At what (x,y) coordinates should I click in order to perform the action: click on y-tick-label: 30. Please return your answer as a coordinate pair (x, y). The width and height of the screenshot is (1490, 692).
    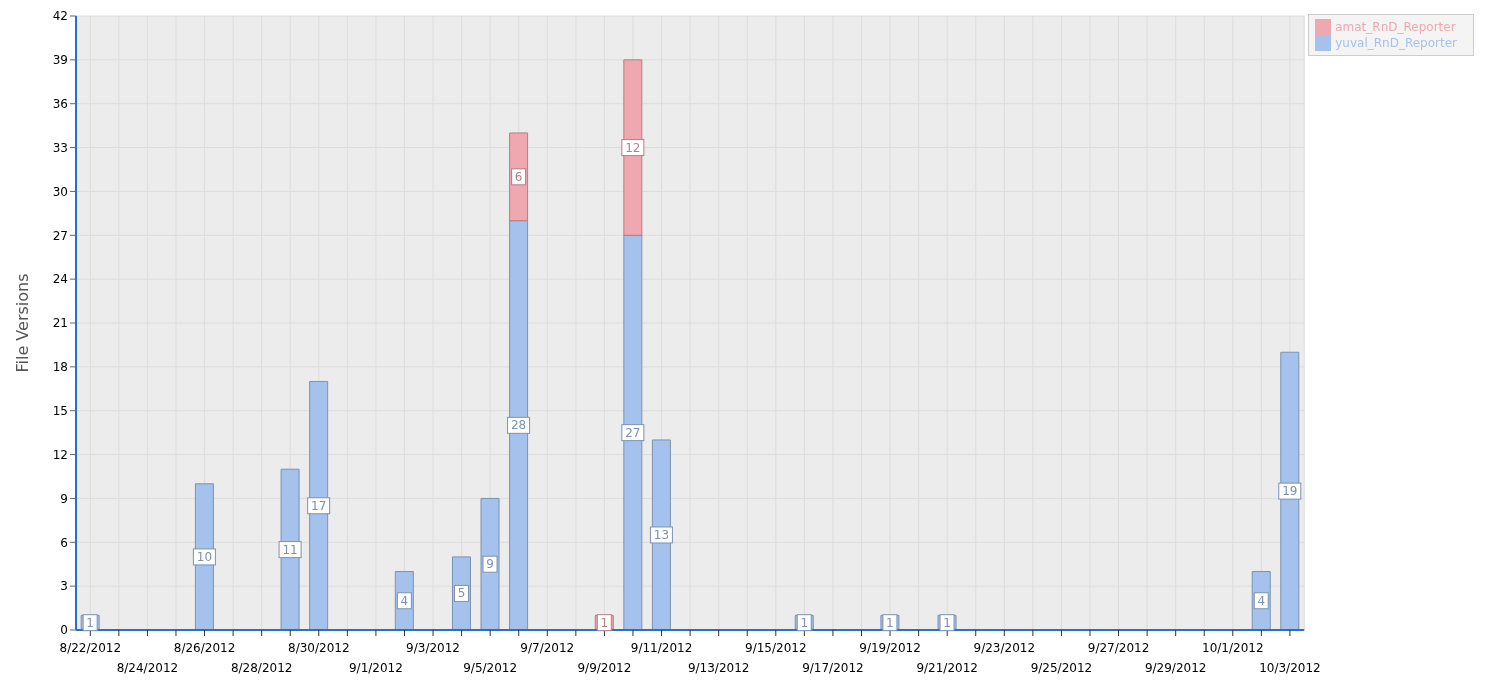
    Looking at the image, I should click on (60, 191).